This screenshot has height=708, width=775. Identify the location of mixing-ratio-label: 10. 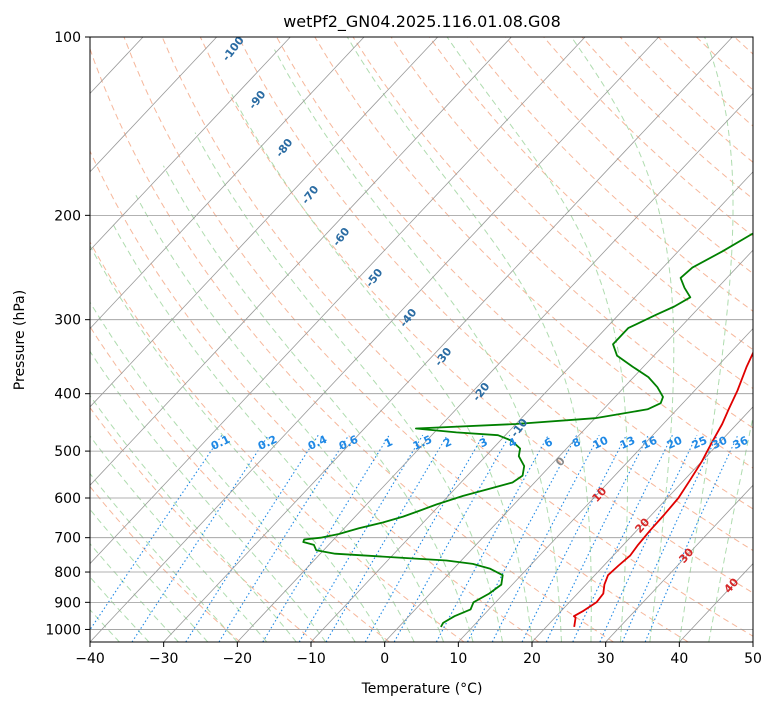
(601, 443).